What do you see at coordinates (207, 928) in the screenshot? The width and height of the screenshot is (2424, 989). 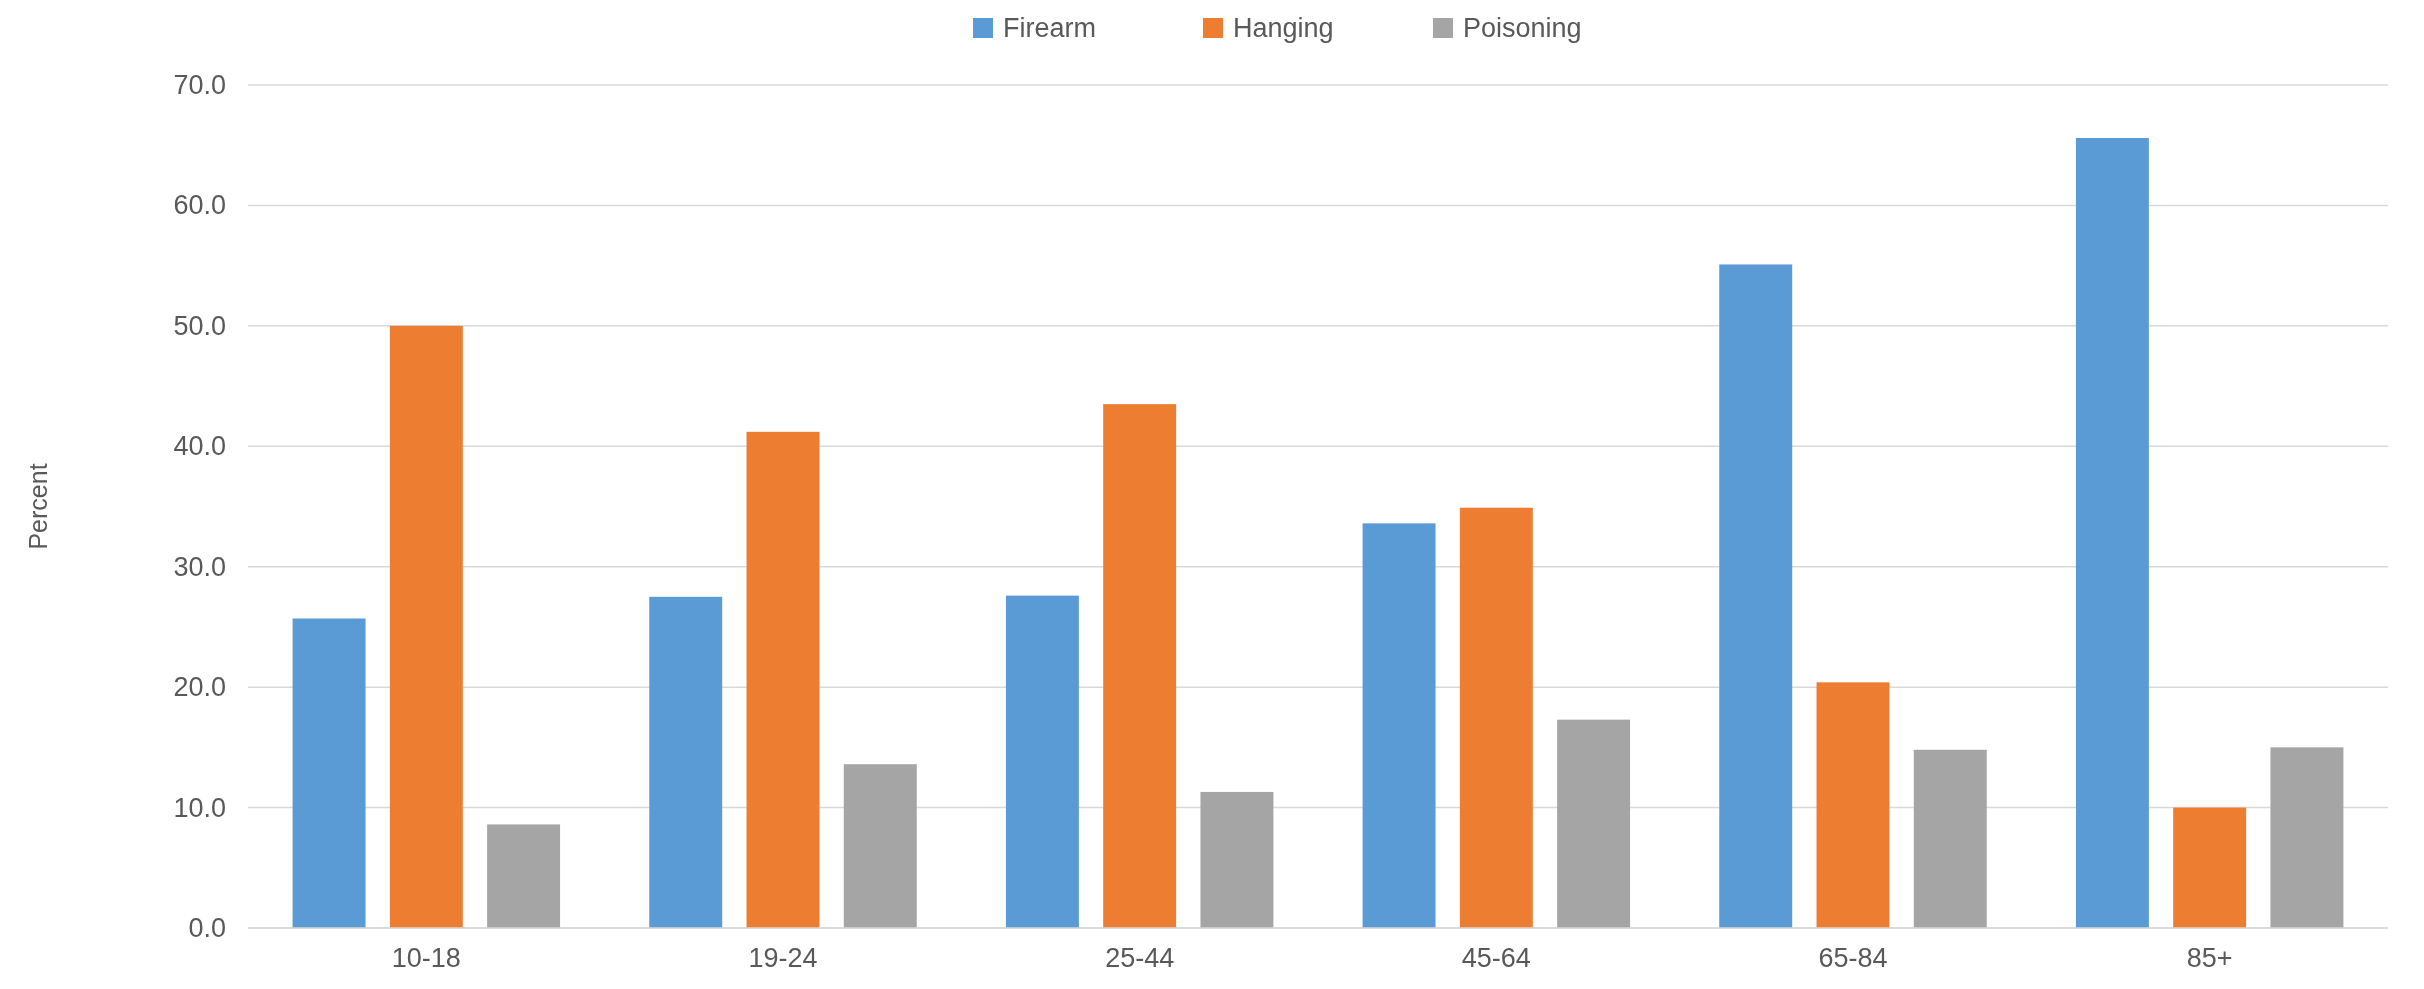 I see `y-tick-label: 0.0` at bounding box center [207, 928].